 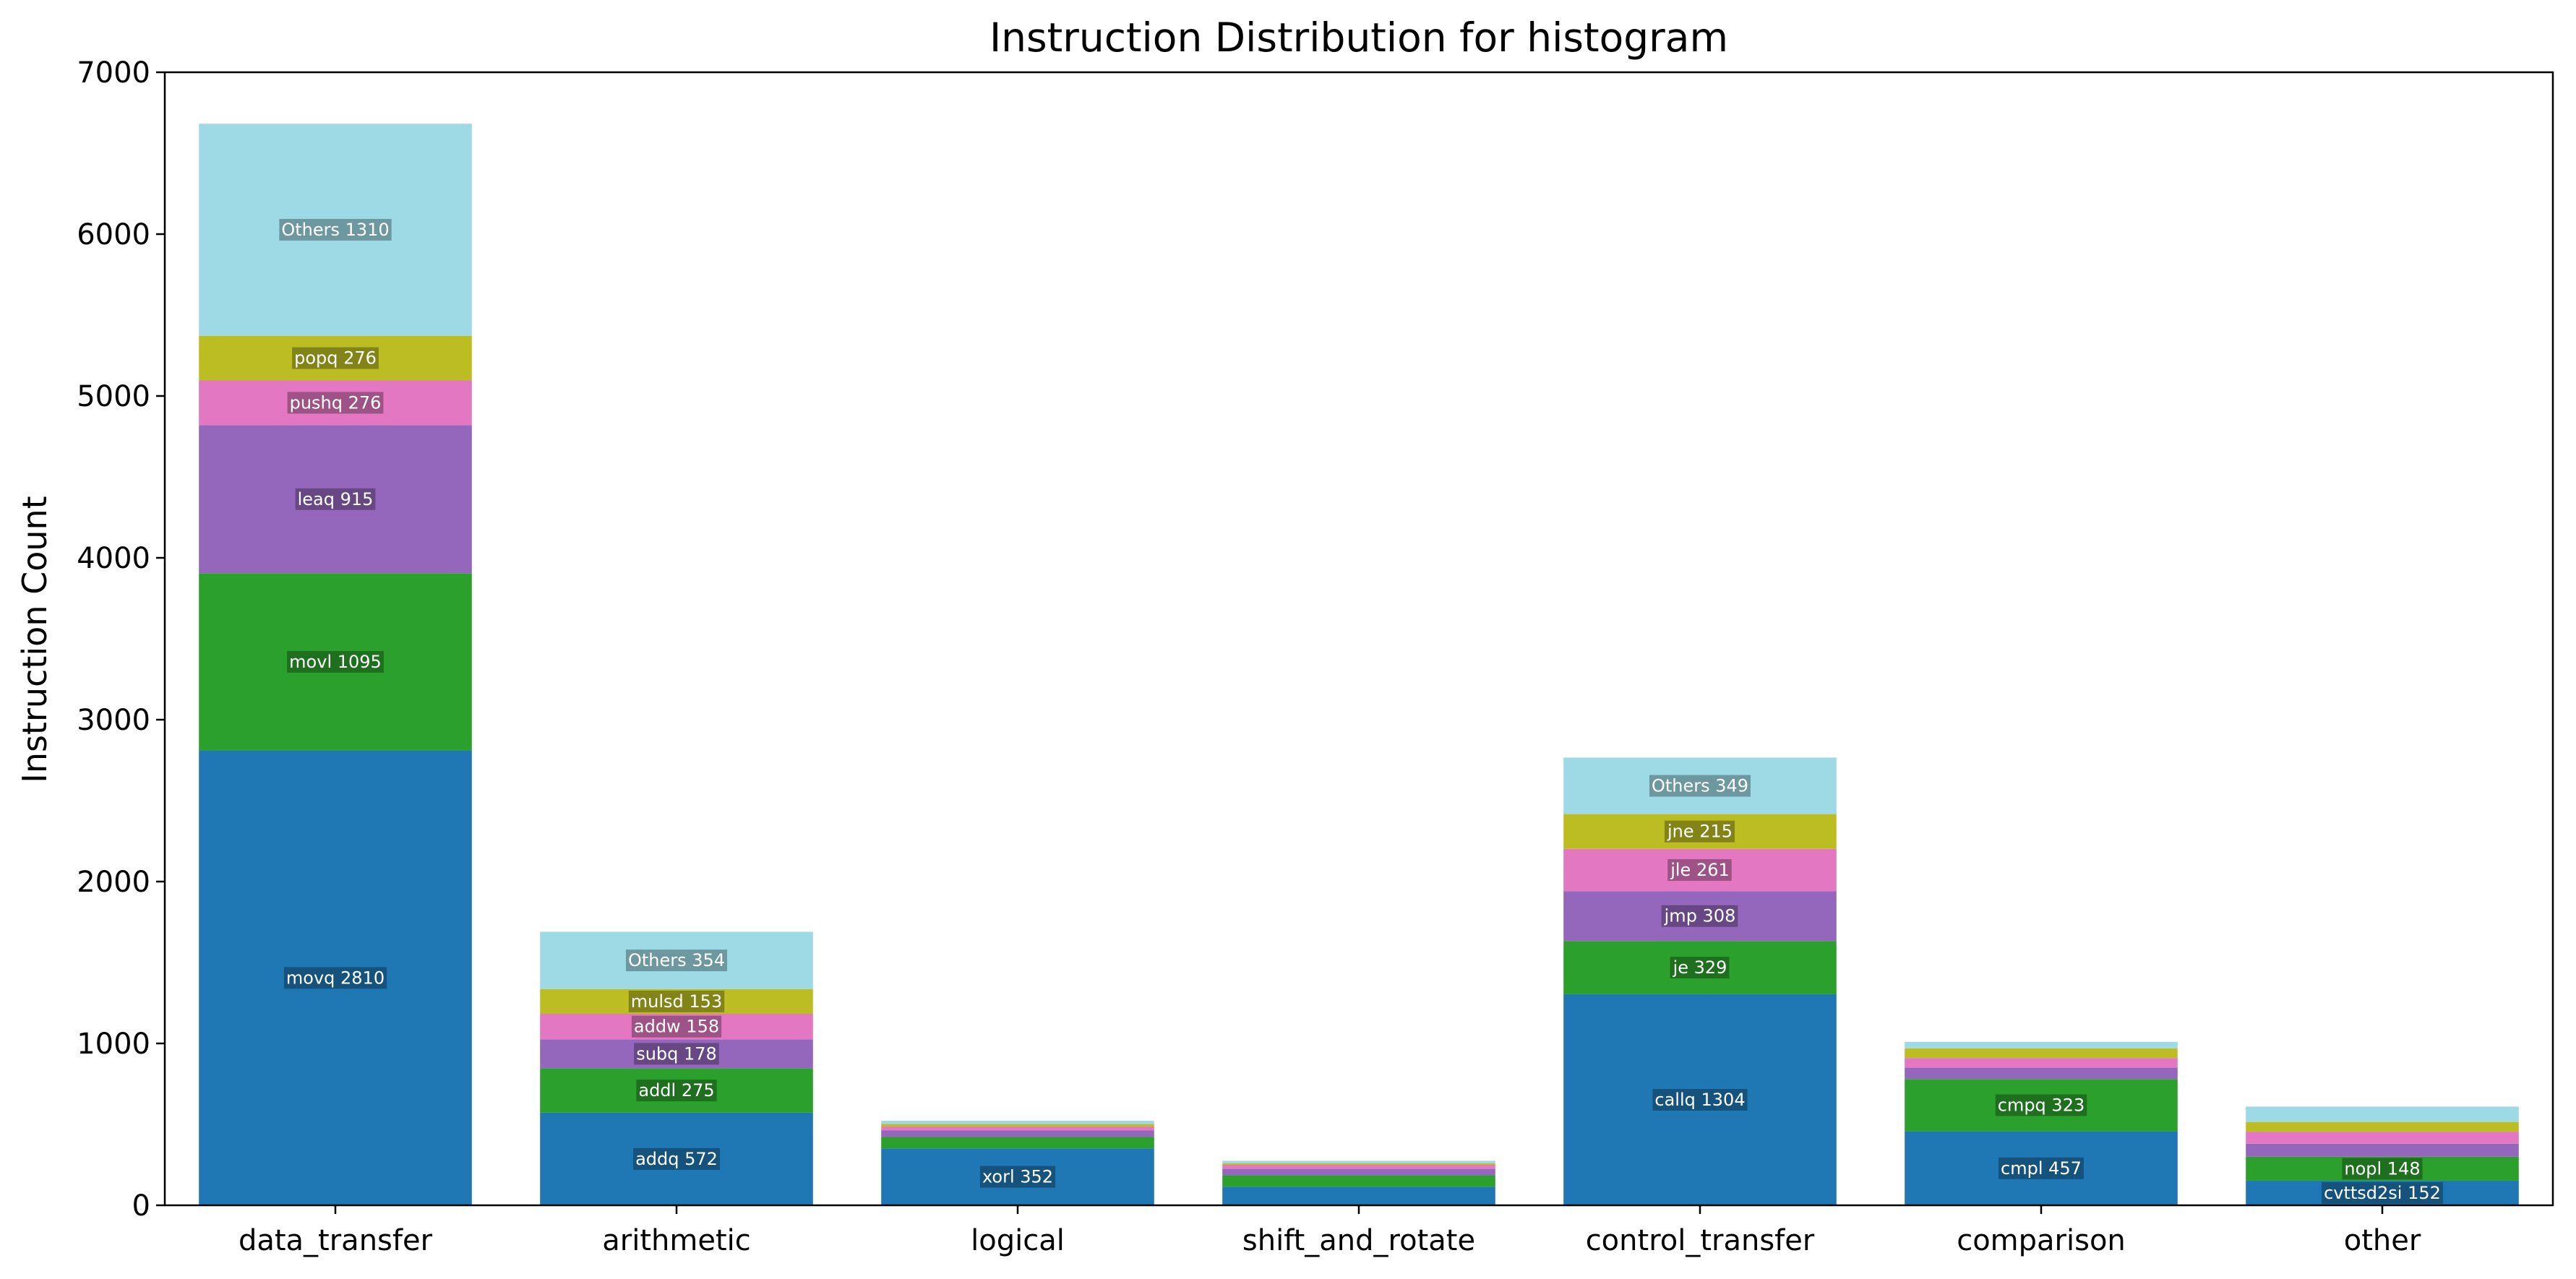 I want to click on y-axis-title: Instruction Count, so click(x=35, y=639).